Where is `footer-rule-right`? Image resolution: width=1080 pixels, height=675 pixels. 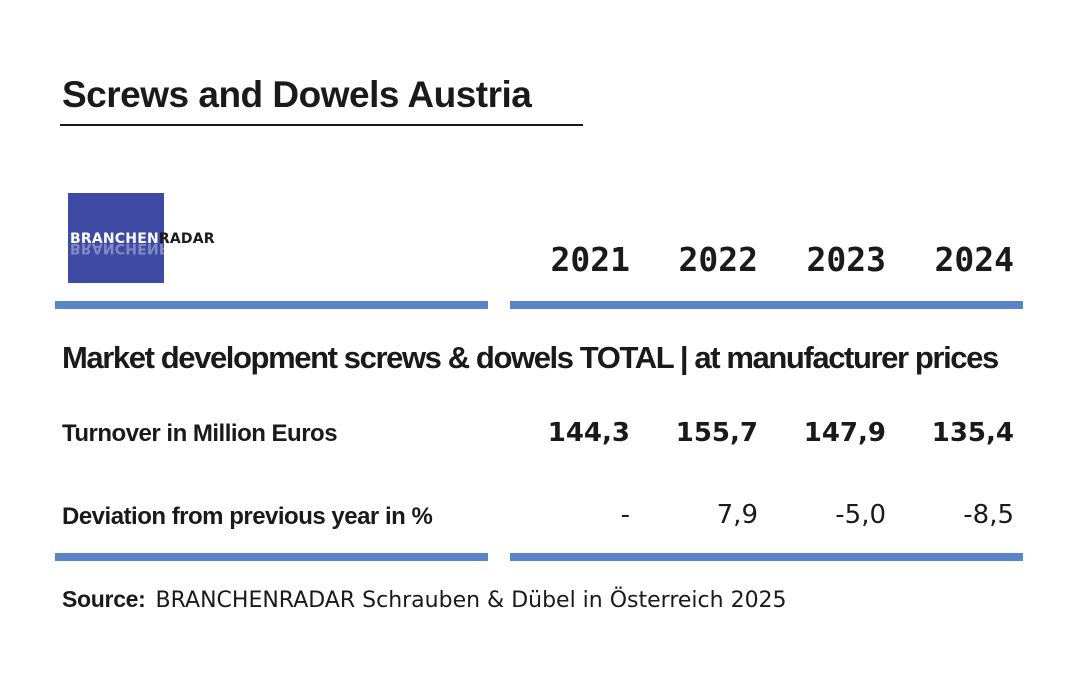 footer-rule-right is located at coordinates (766, 557).